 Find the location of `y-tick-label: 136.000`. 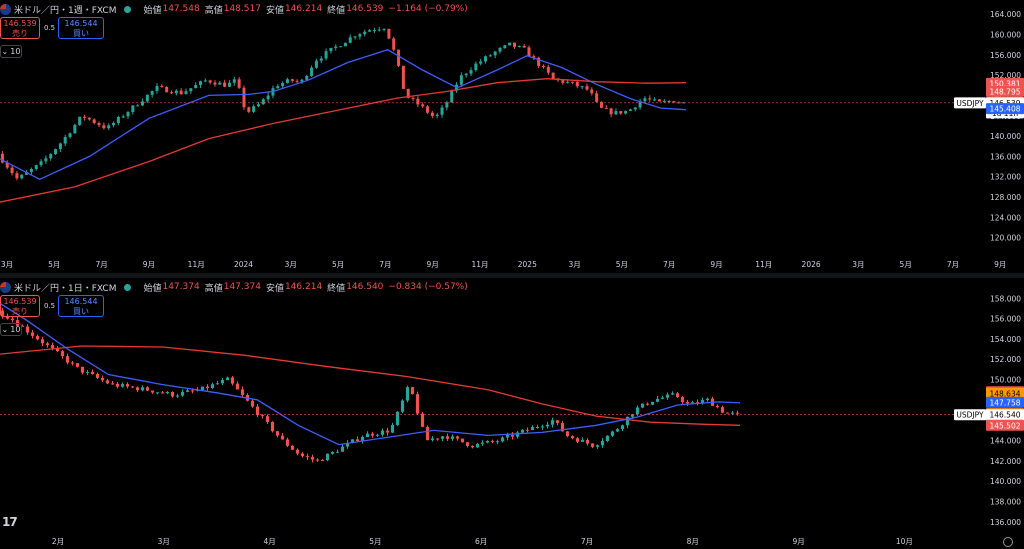

y-tick-label: 136.000 is located at coordinates (1005, 156).